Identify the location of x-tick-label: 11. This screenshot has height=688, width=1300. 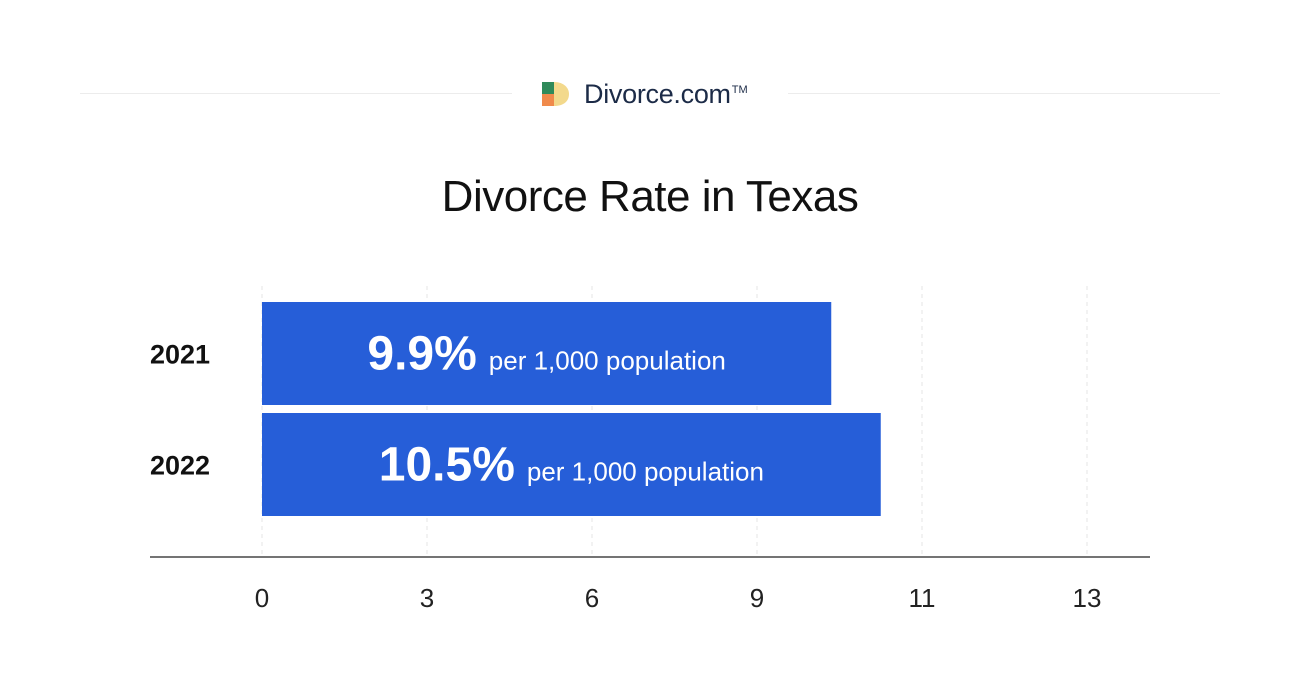
(922, 598).